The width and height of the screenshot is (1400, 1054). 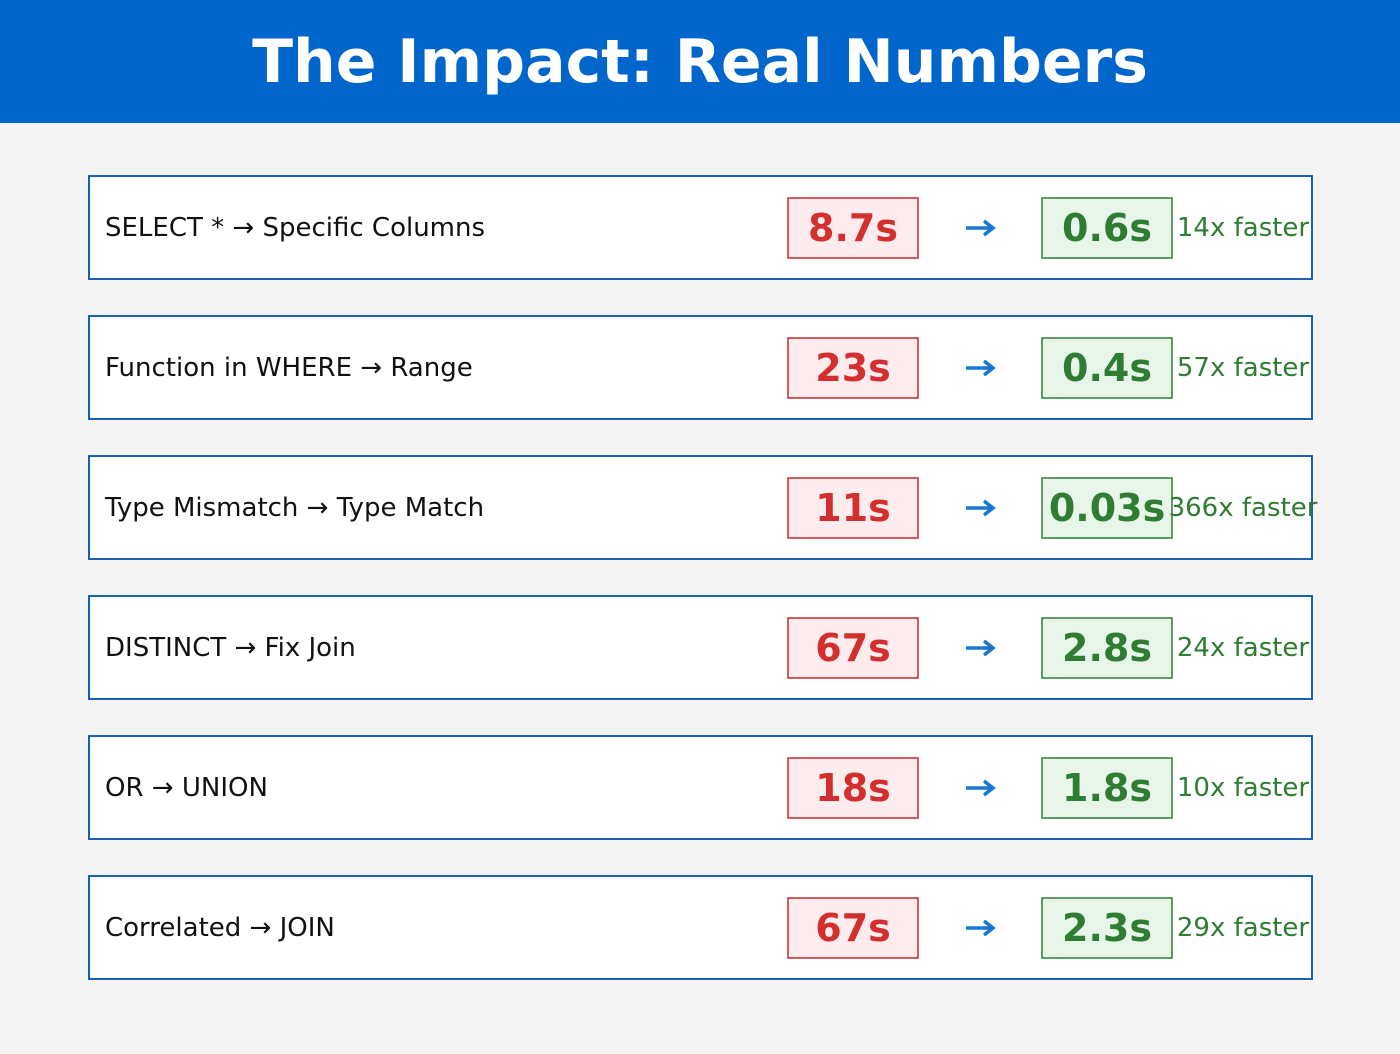 I want to click on after-time: 2.3s, so click(x=1107, y=928).